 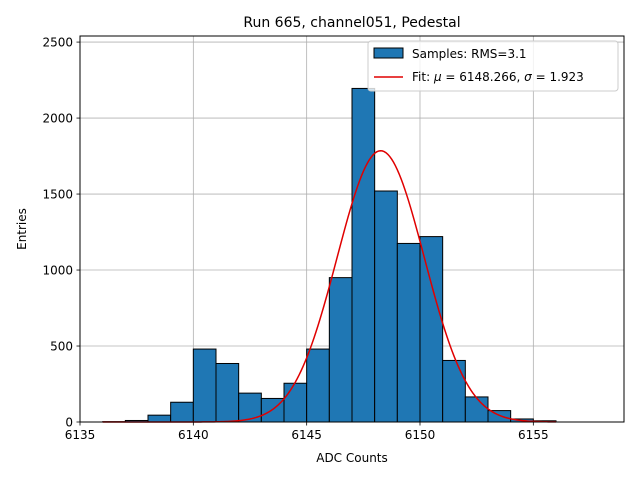 I want to click on x-tick-label: 6145, so click(x=306, y=435).